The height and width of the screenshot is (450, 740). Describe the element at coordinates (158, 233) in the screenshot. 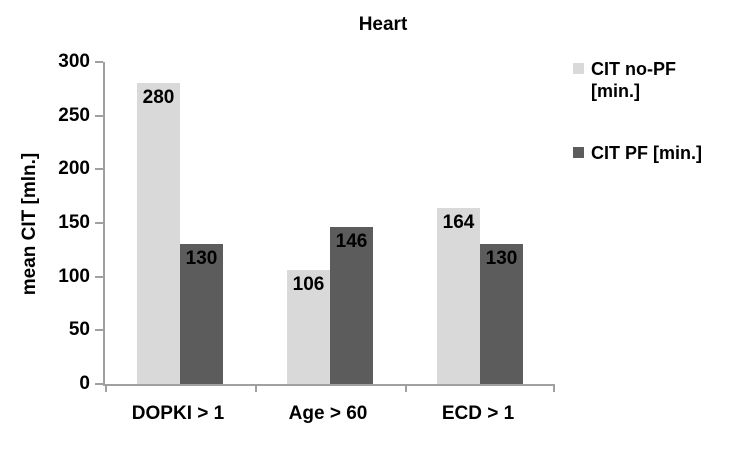

I see `bar-cit-no-pf: 280` at that location.